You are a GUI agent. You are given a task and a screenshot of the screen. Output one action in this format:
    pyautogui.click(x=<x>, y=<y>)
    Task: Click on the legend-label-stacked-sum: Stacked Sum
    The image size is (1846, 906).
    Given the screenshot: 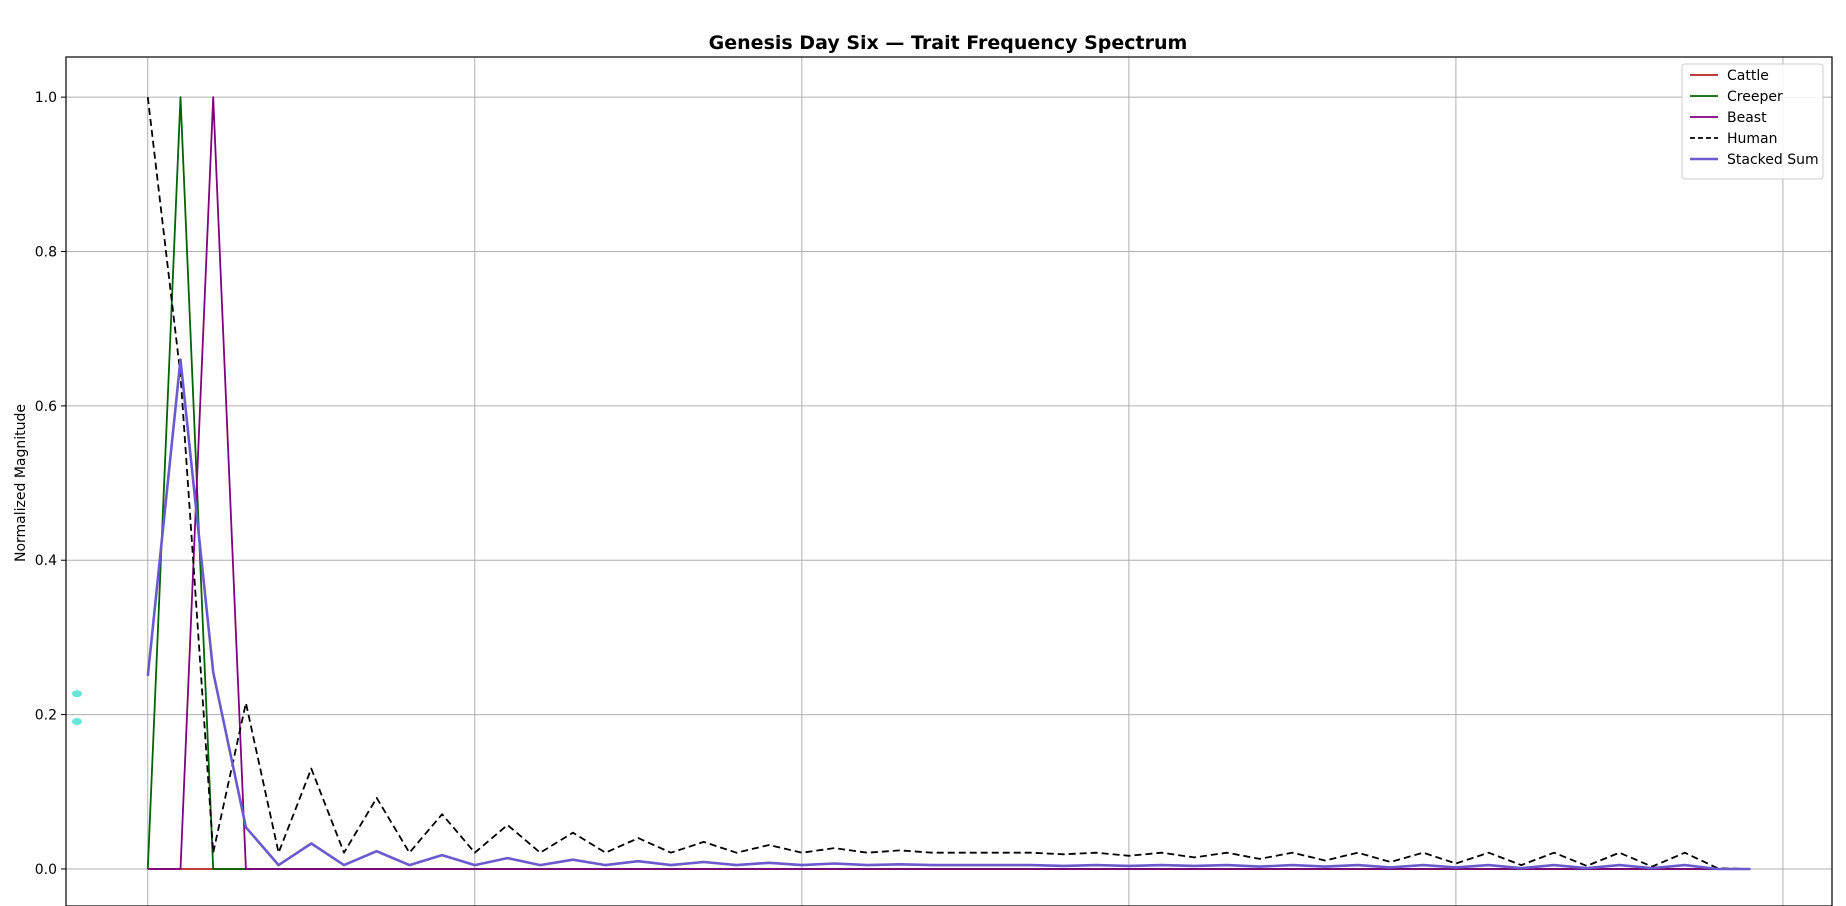 What is the action you would take?
    pyautogui.click(x=1773, y=160)
    